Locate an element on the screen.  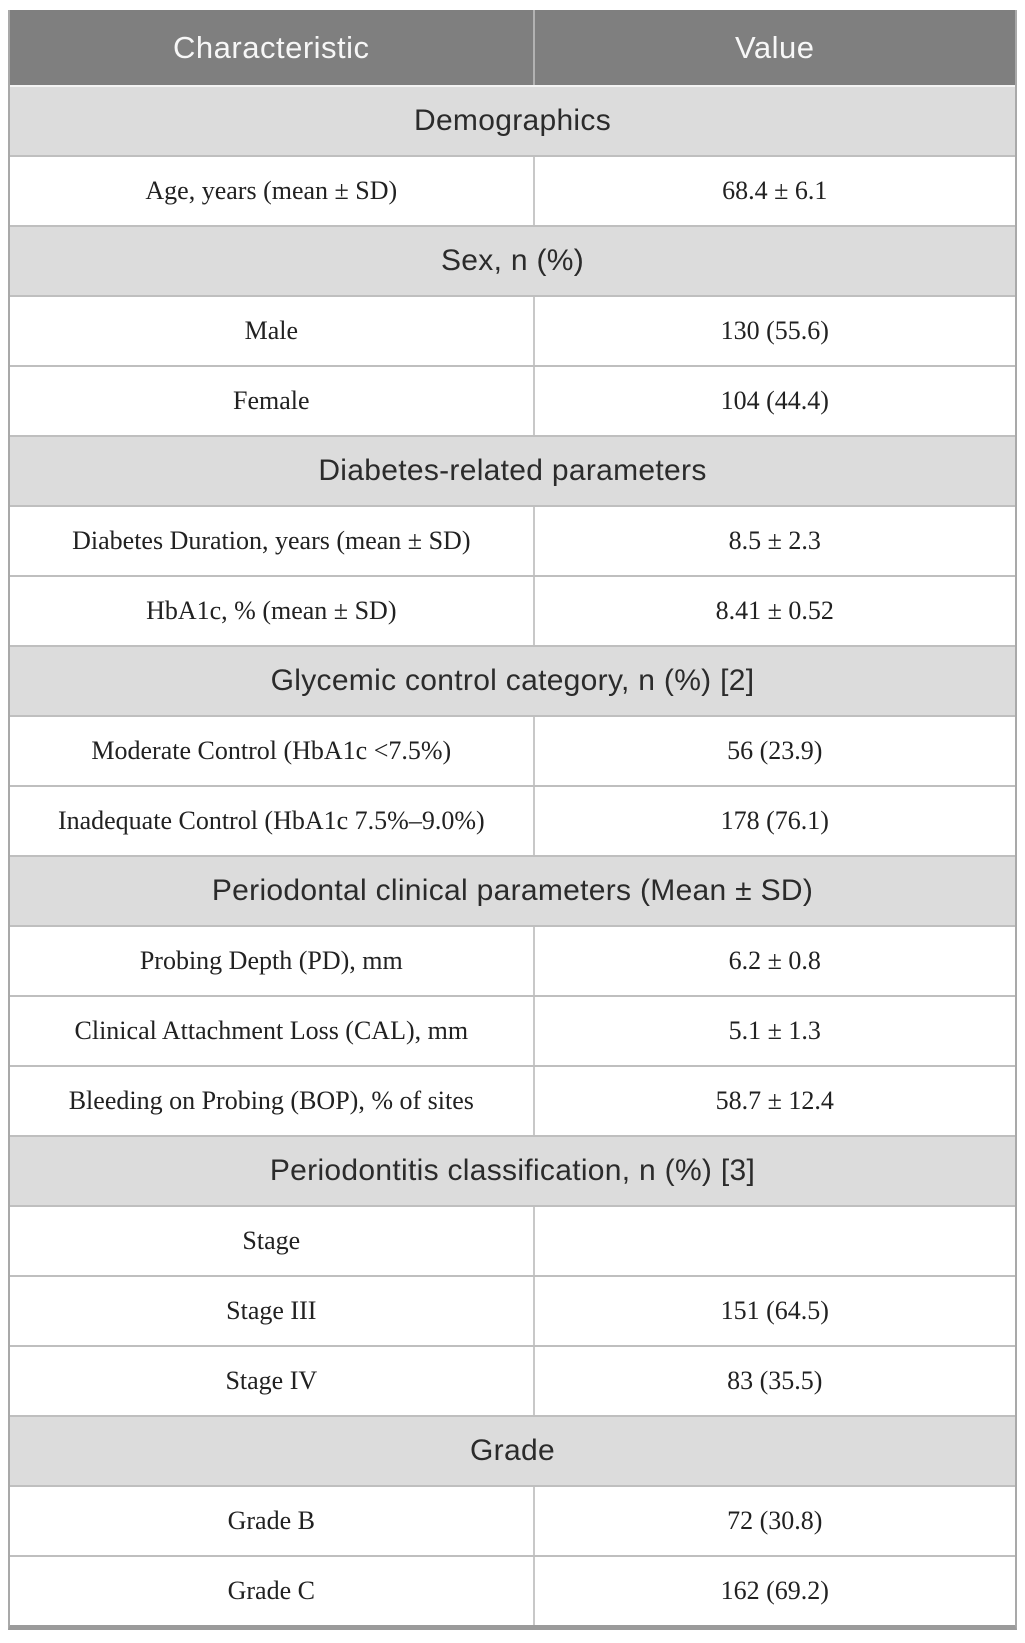
characteristic-cell: Moderate Control (HbA1c <7.5%) is located at coordinates (271, 750).